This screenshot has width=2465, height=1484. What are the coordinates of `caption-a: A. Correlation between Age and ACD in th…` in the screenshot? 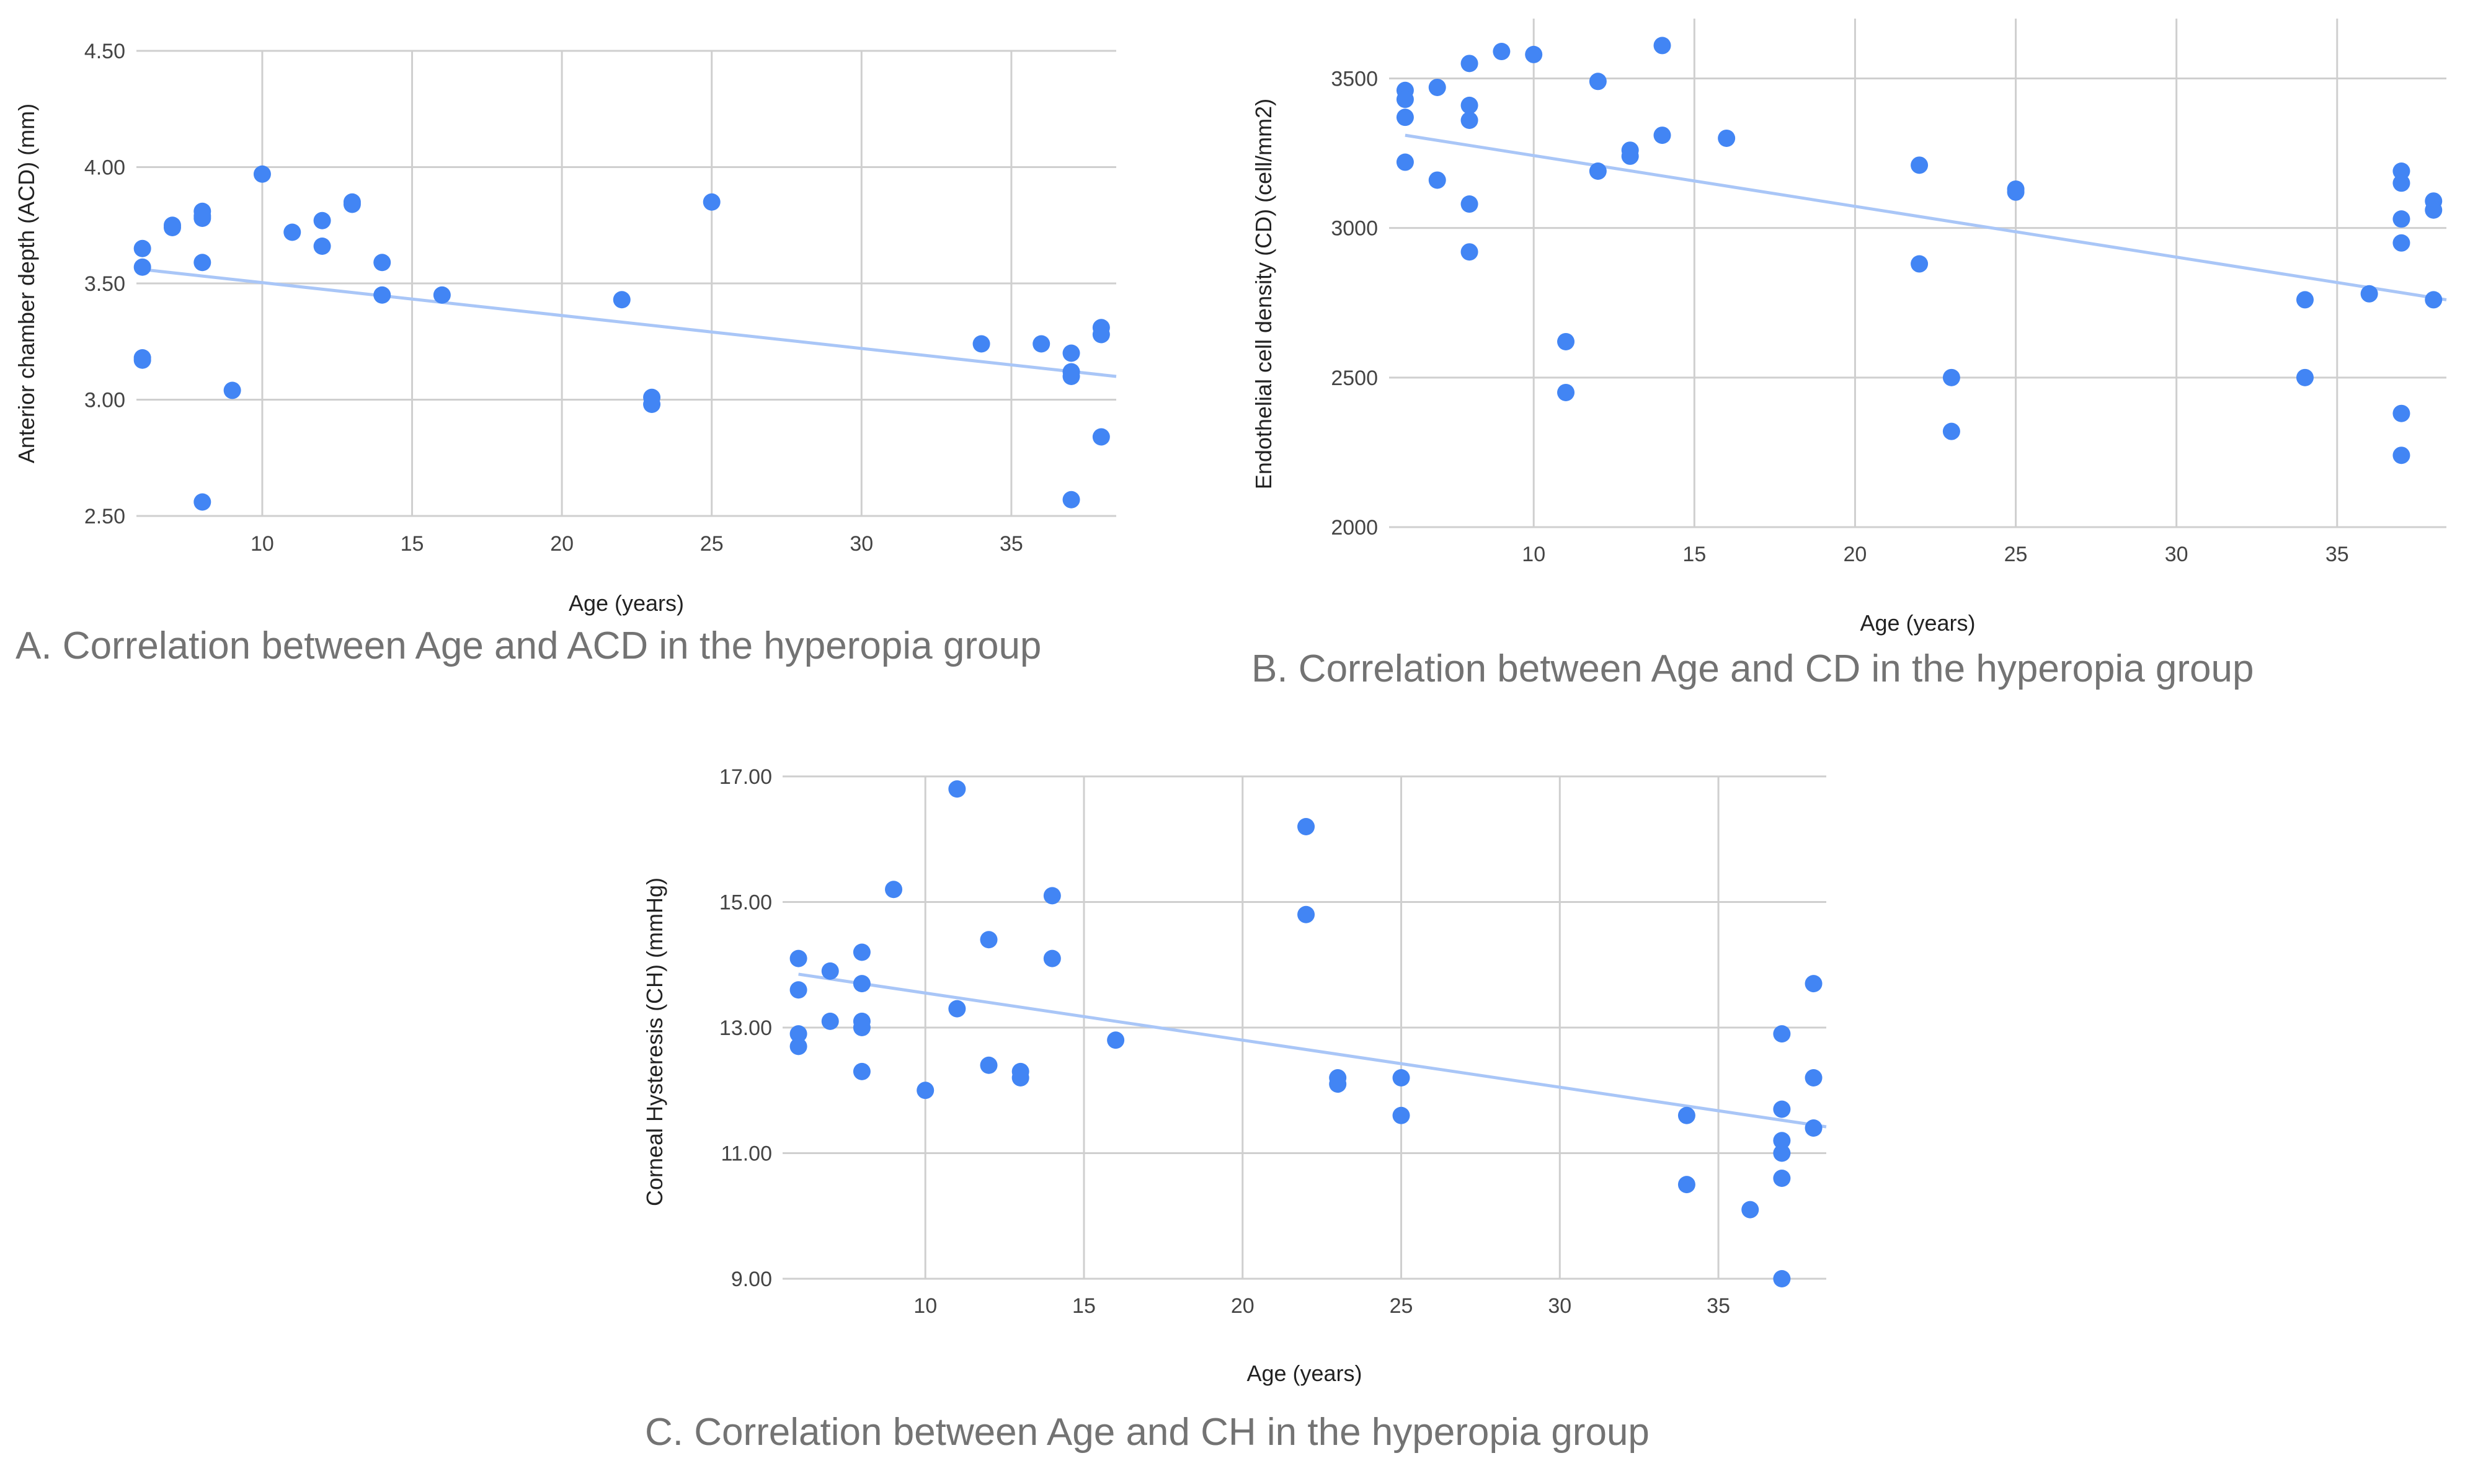 It's located at (528, 645).